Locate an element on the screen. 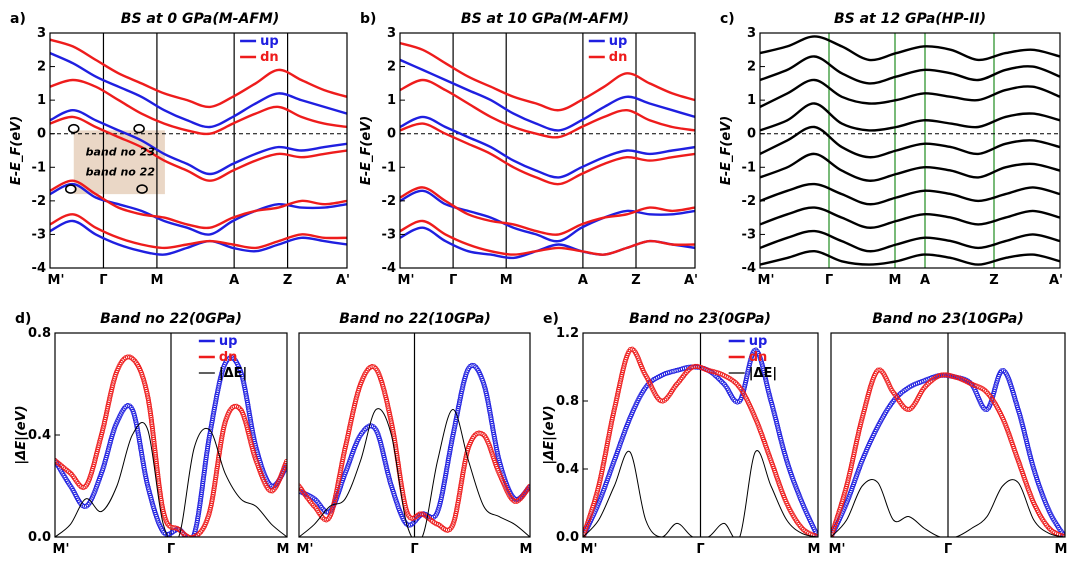  highlight-box is located at coordinates (119, 162).